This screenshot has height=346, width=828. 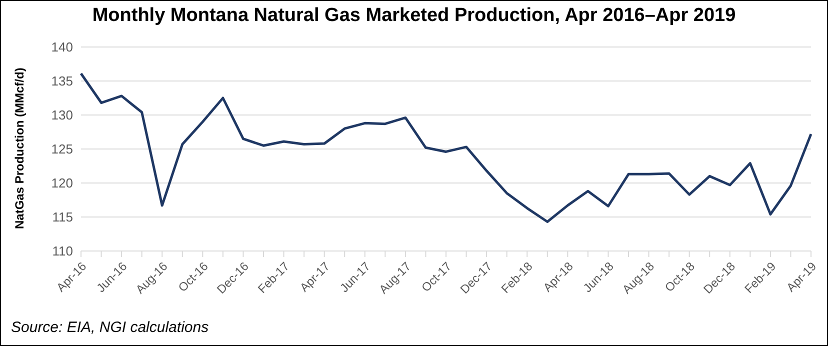 I want to click on y-tick-label: 110, so click(x=62, y=251).